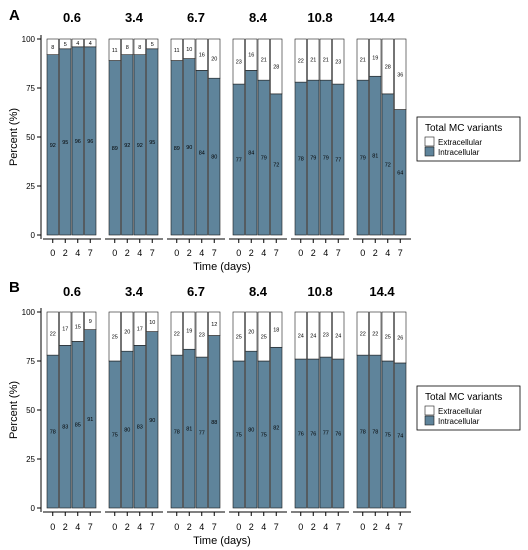 This screenshot has height=550, width=528. I want to click on data-label-extracellular: 10, so click(189, 50).